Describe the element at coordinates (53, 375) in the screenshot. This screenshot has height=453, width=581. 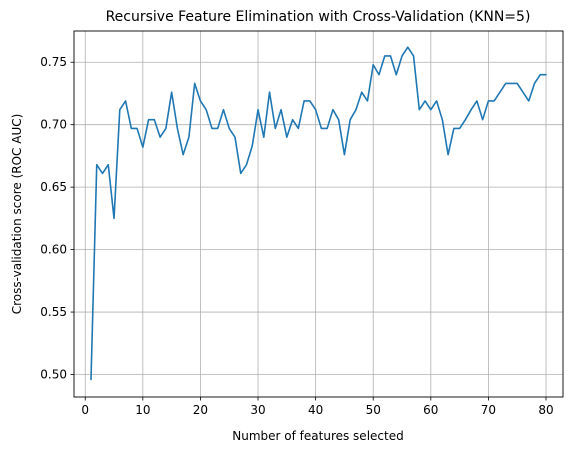
I see `y-tick-label: 0.50` at that location.